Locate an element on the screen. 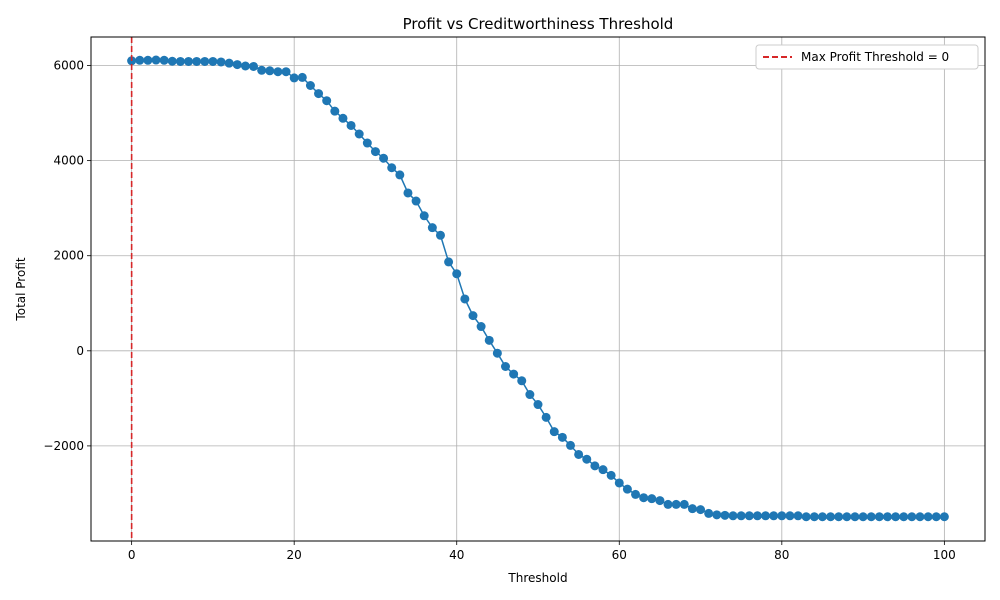 Image resolution: width=1000 pixels, height=600 pixels. y-tick-label: 4000 is located at coordinates (68, 161).